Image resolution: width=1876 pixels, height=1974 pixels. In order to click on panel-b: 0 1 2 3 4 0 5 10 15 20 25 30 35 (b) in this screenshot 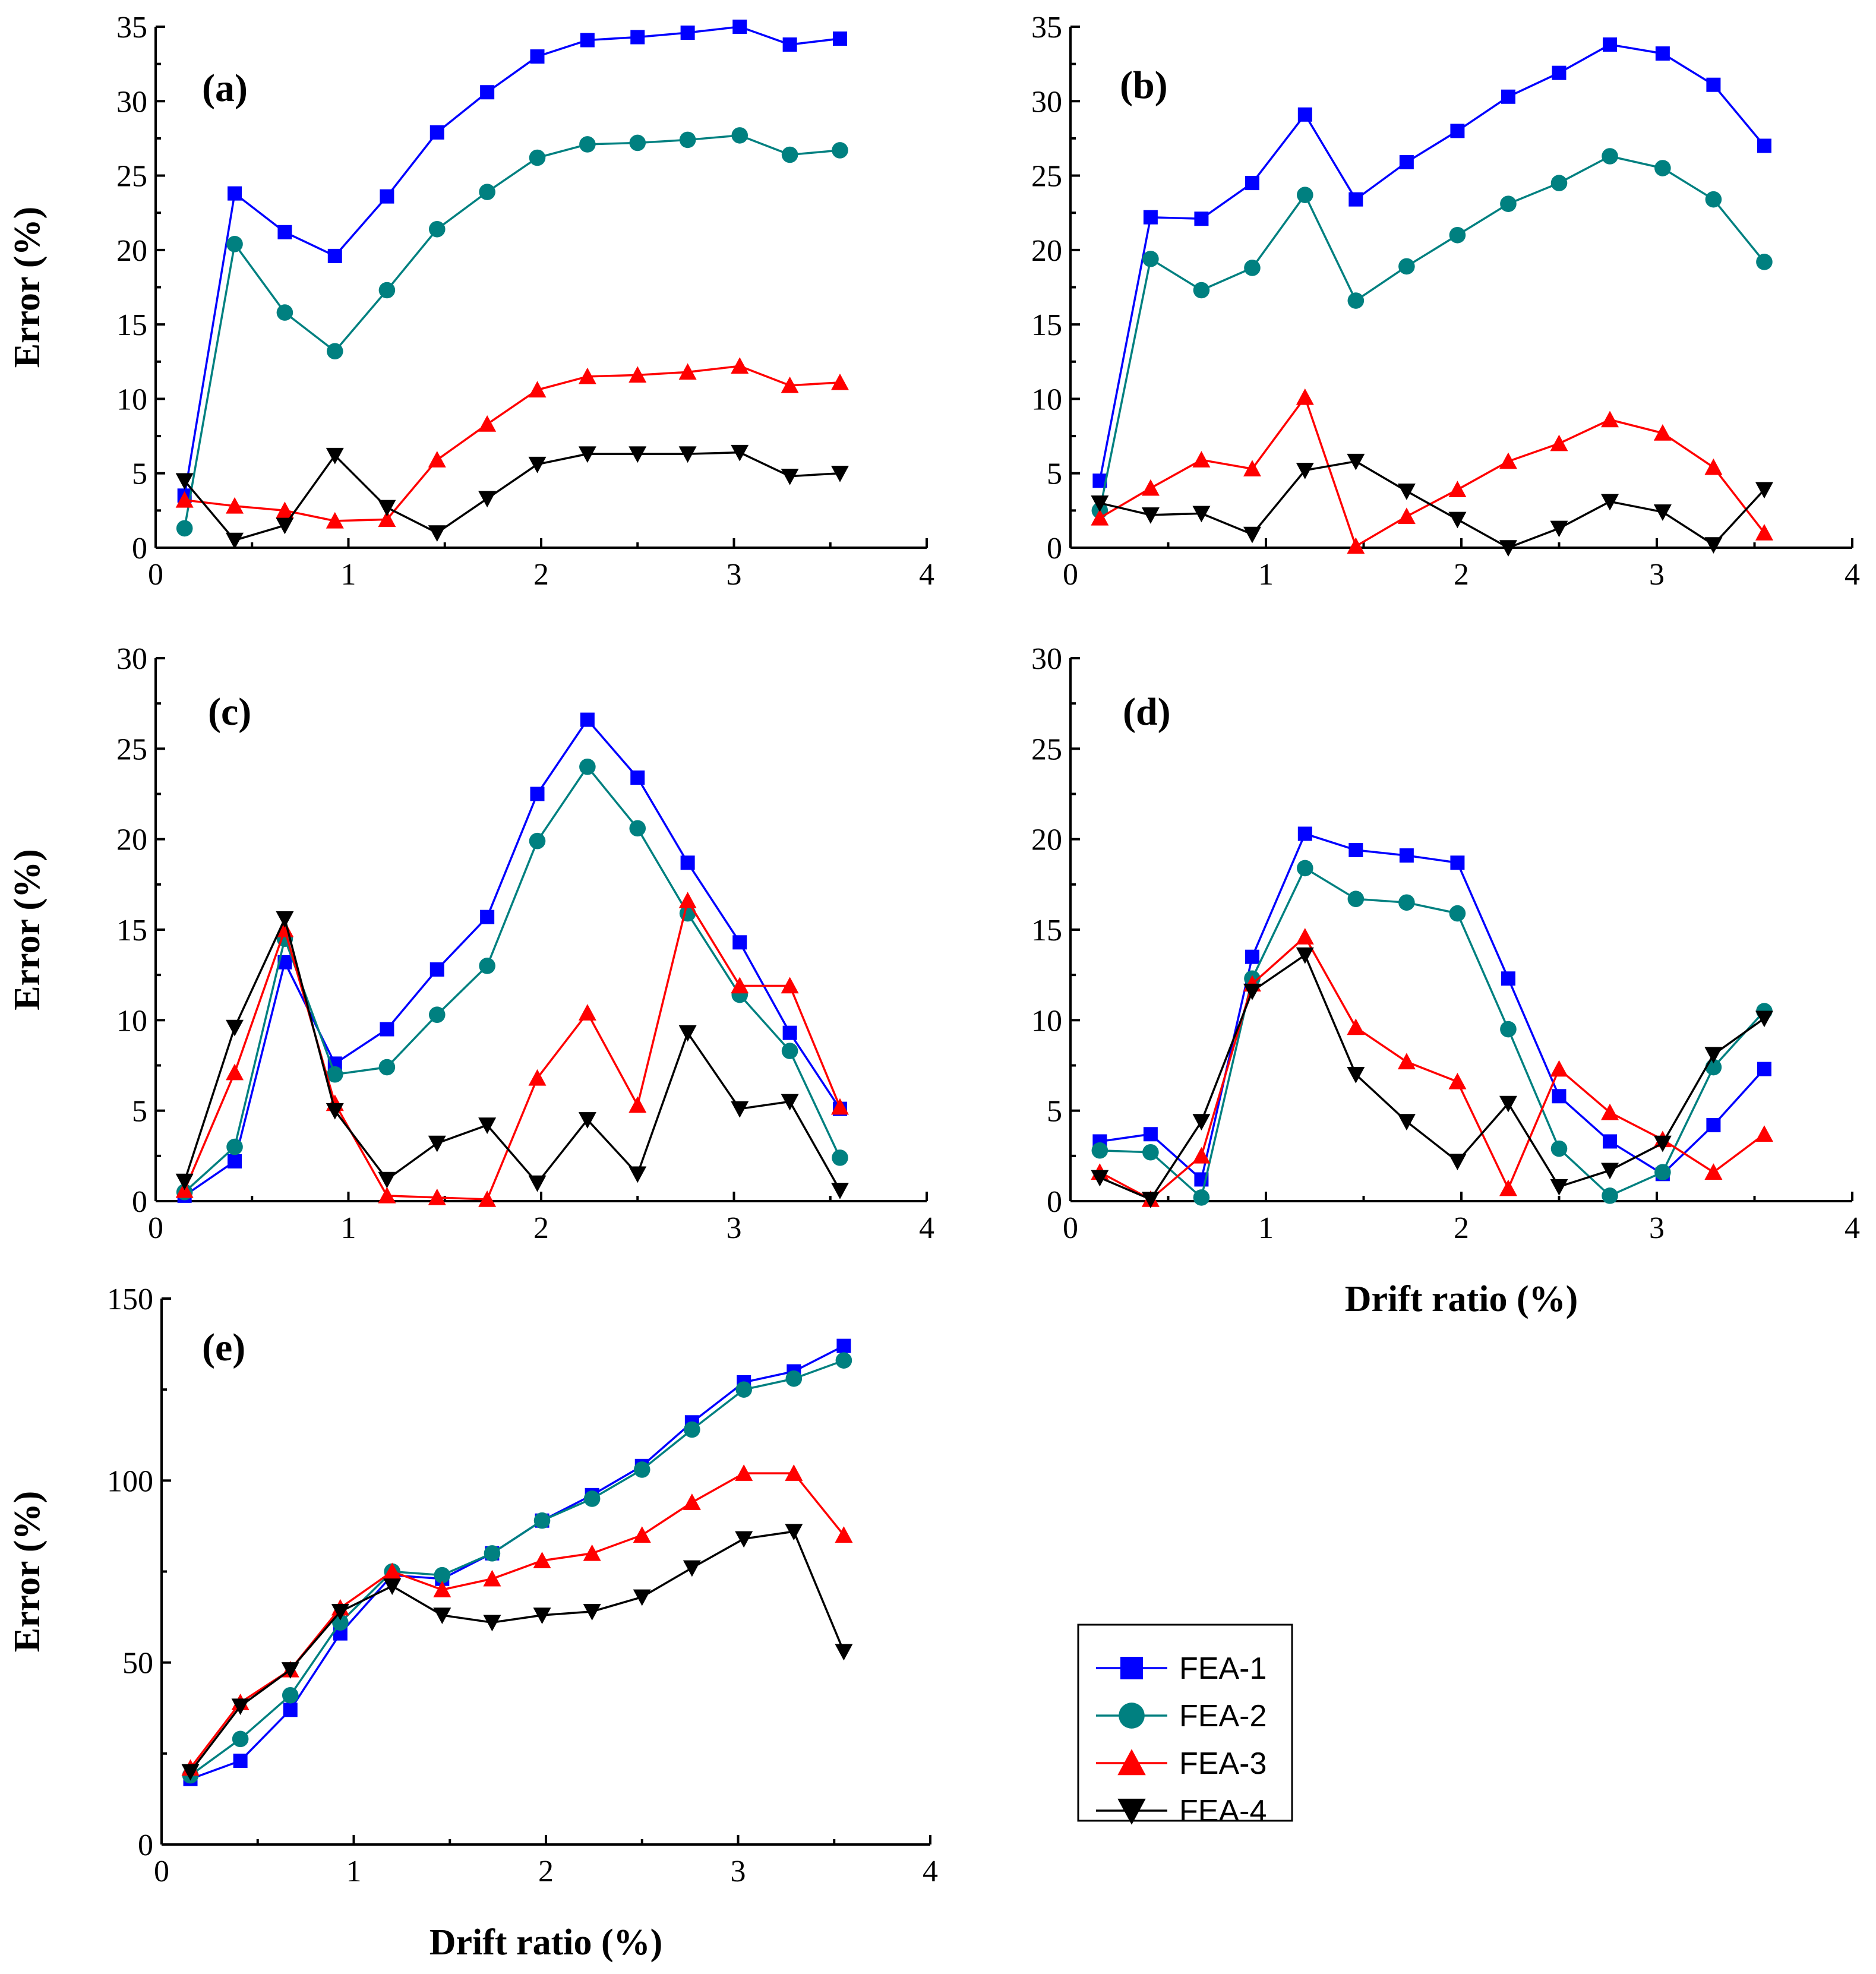, I will do `click(1446, 302)`.